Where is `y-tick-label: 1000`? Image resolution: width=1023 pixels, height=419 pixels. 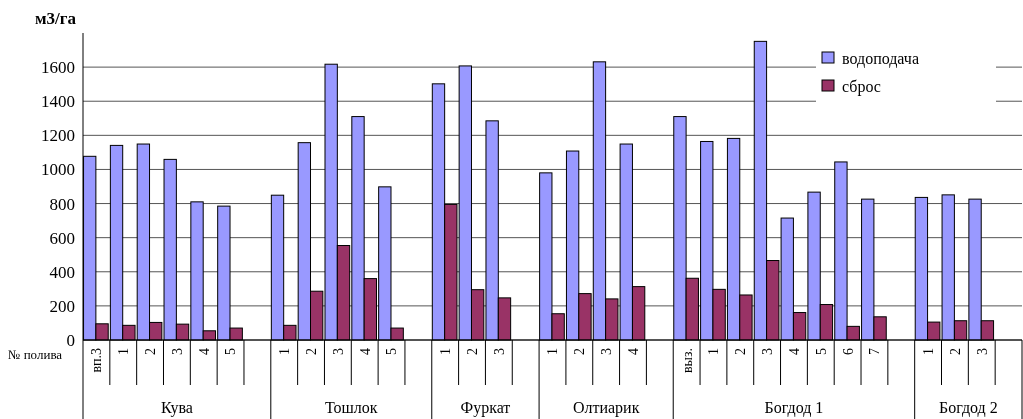
y-tick-label: 1000 is located at coordinates (58, 170).